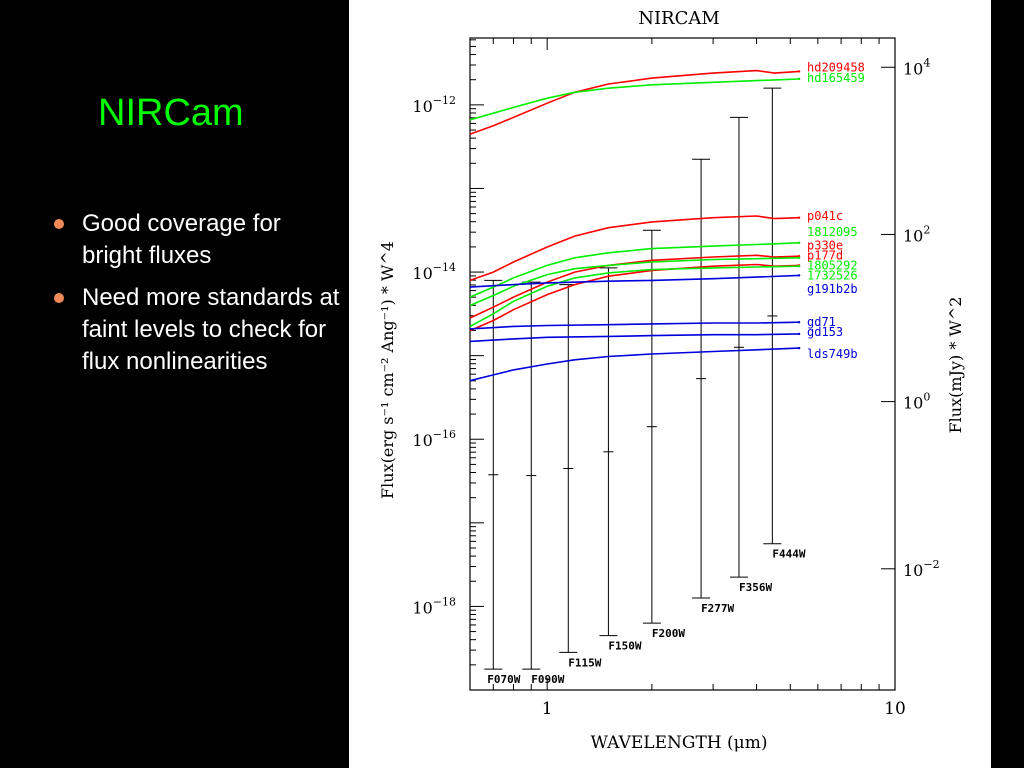 Image resolution: width=1024 pixels, height=768 pixels. I want to click on y-axis-label-left: Flux(erg s⁻¹ cm⁻² Ang⁻¹) * W^4, so click(387, 370).